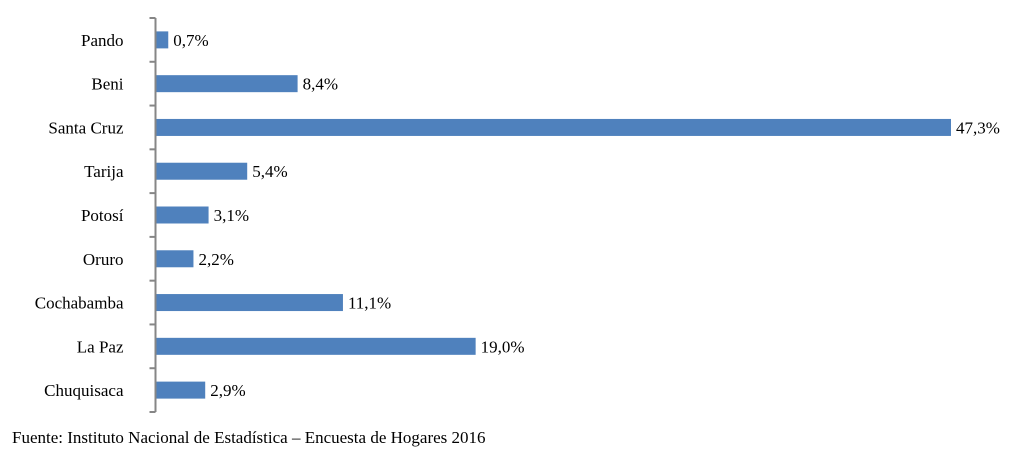 This screenshot has width=1024, height=461. I want to click on bar-potos-, so click(182, 215).